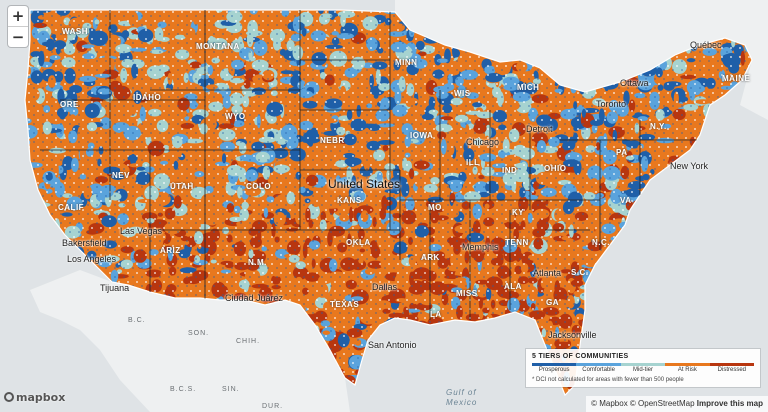  Describe the element at coordinates (609, 403) in the screenshot. I see `attribution-mapbox-link: © Mapbox` at that location.